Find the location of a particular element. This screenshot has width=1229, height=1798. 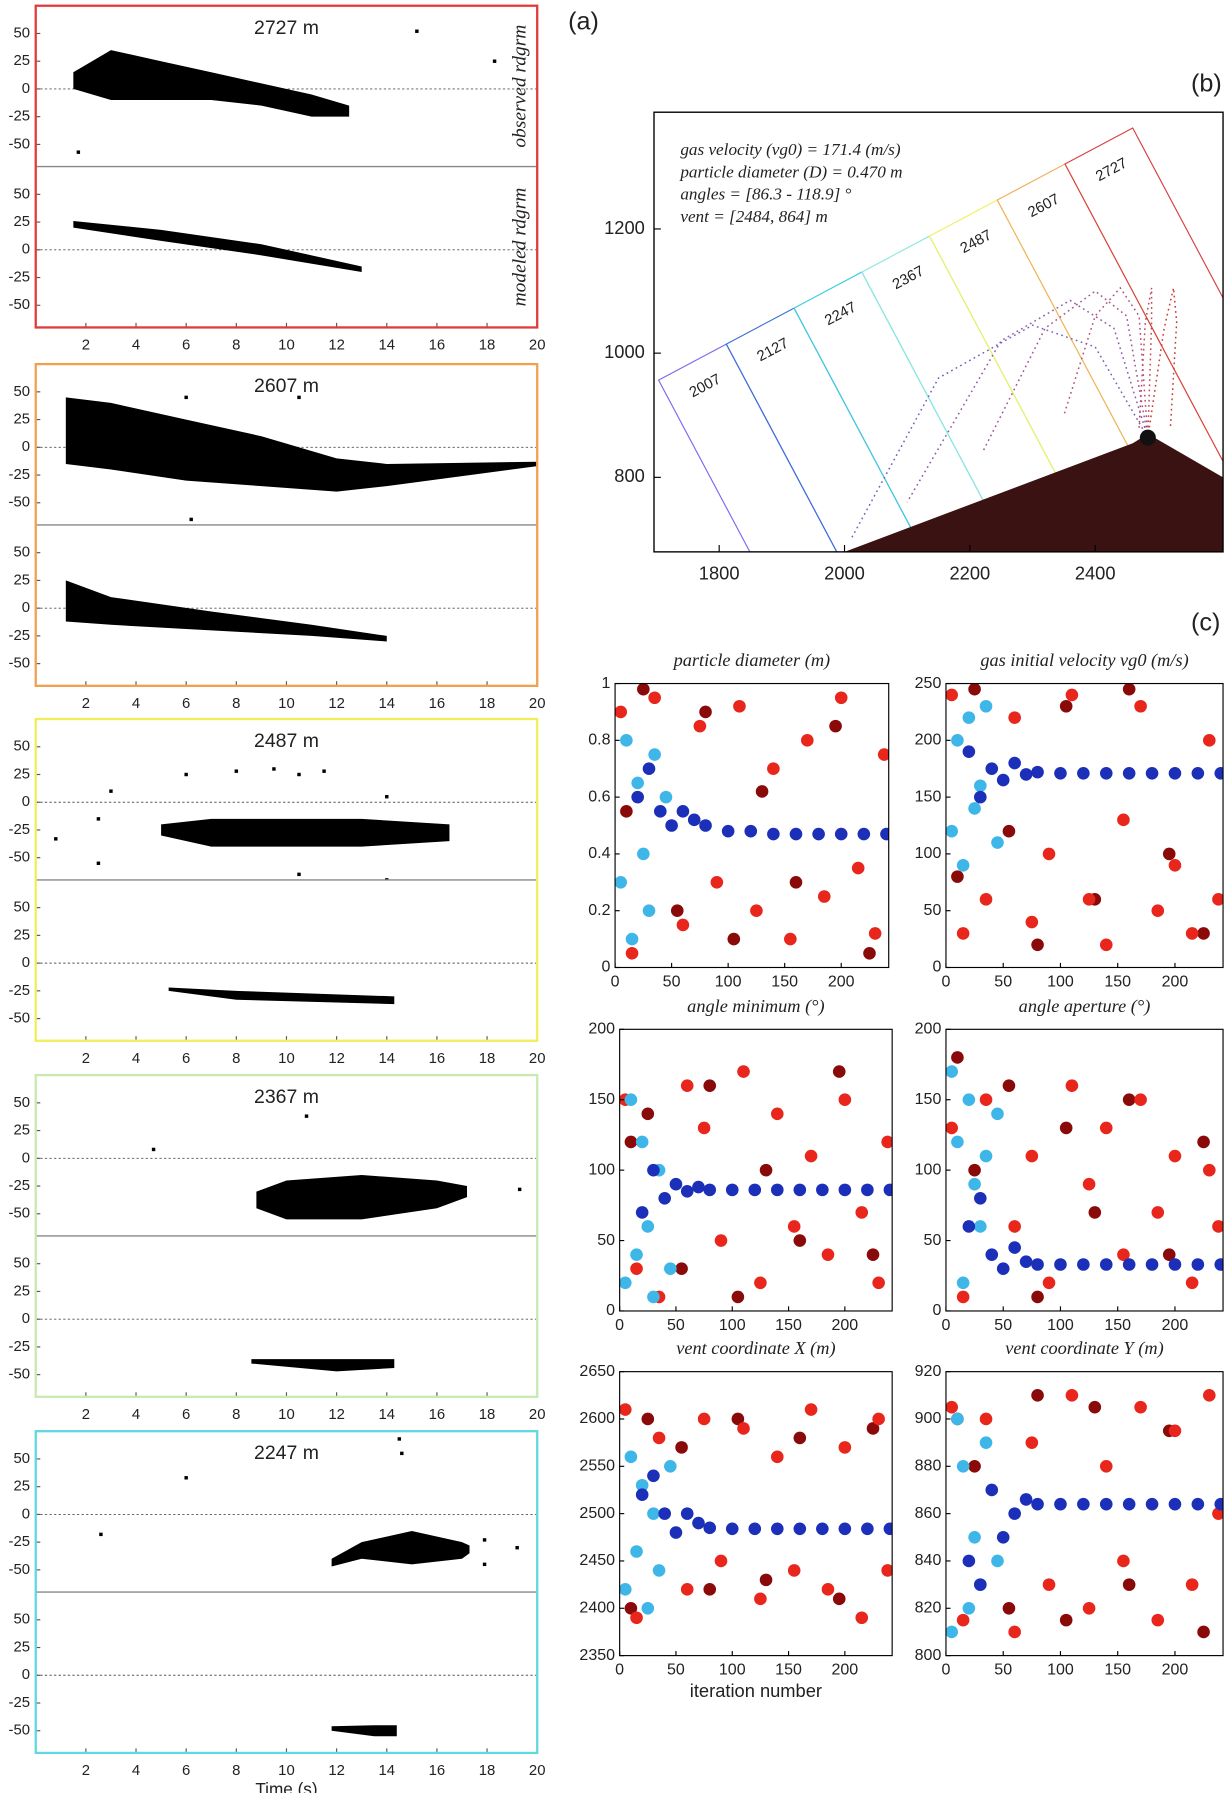

footprint-label: 2247 is located at coordinates (840, 314).